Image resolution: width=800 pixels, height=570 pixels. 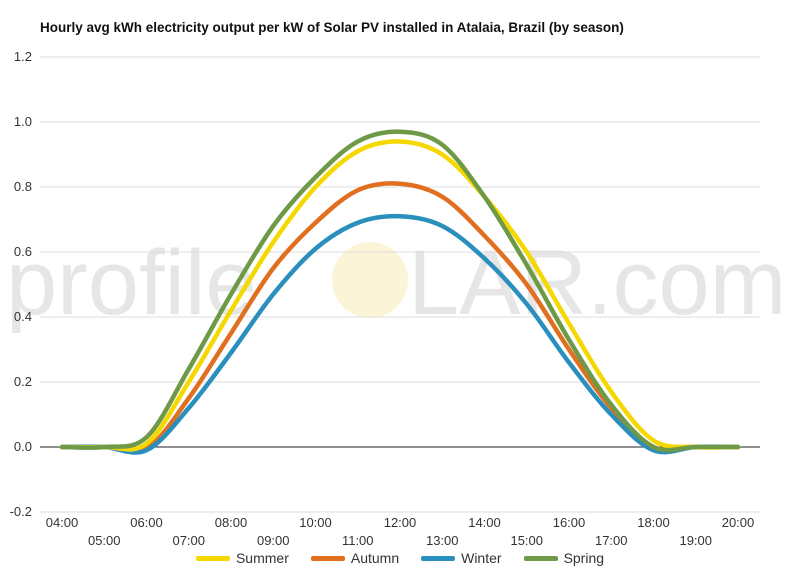 I want to click on x-tick-label: 05:00, so click(x=104, y=540).